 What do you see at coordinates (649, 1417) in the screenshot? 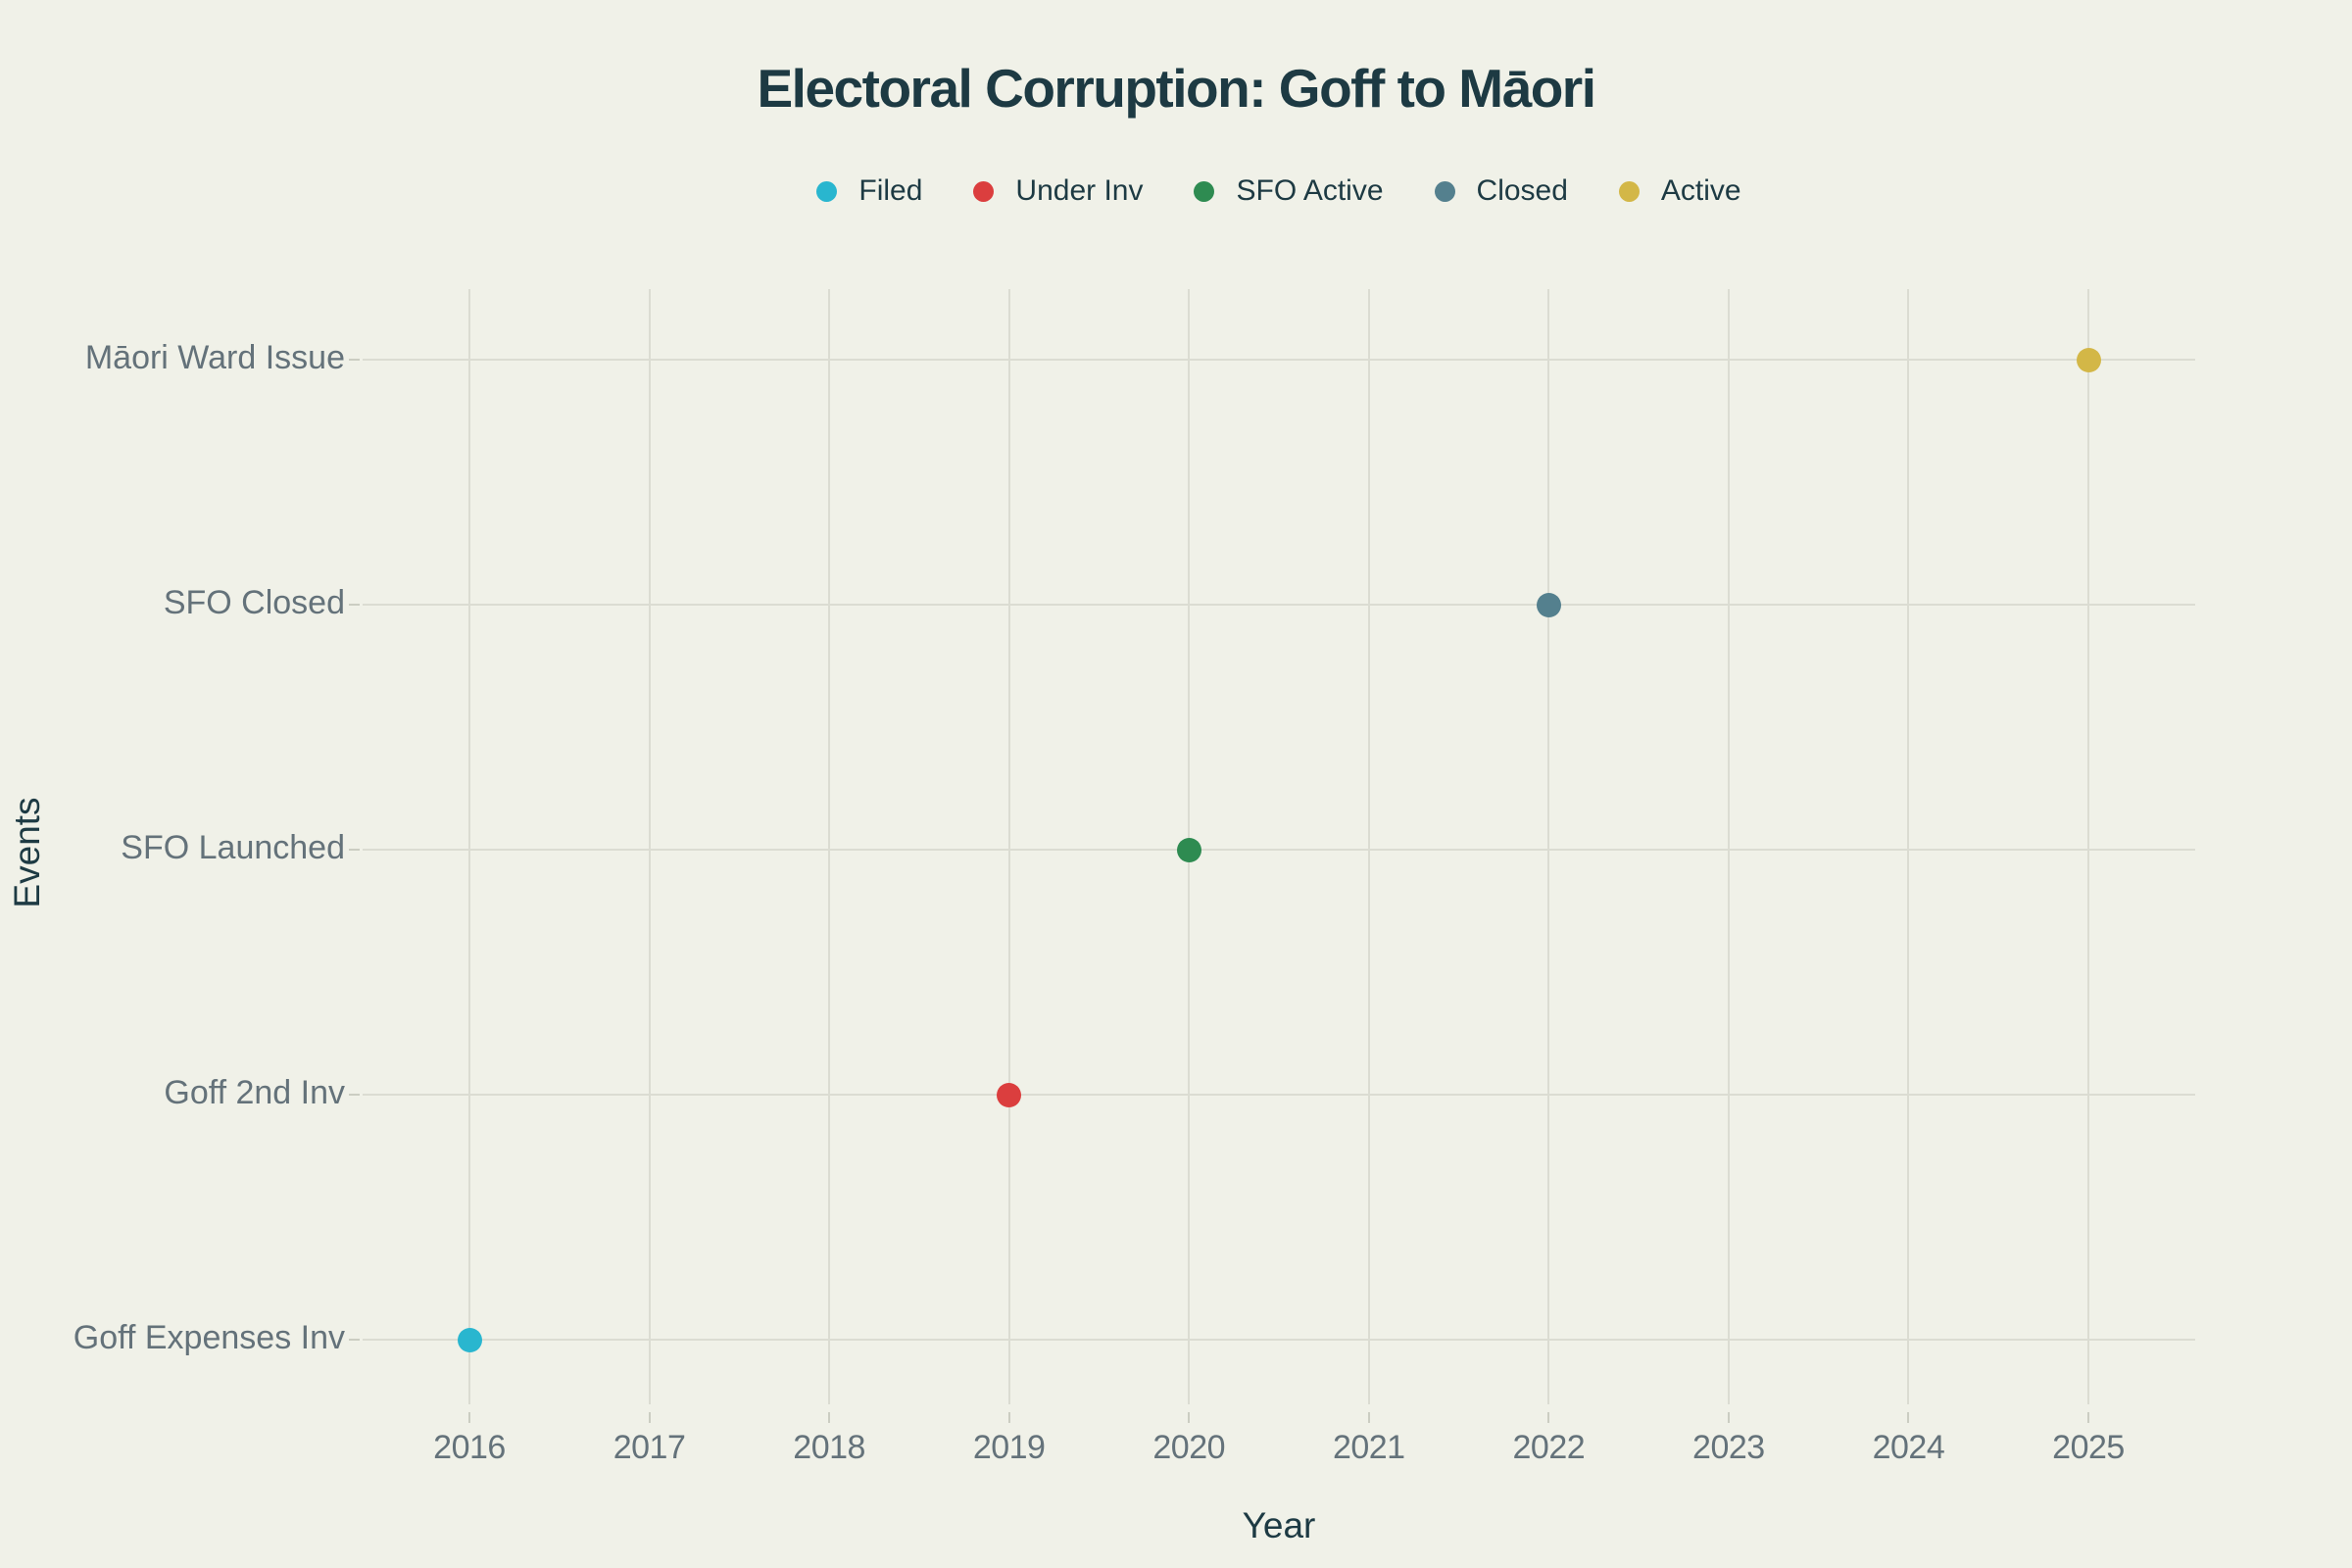
I see `x-tick-mark-2017` at bounding box center [649, 1417].